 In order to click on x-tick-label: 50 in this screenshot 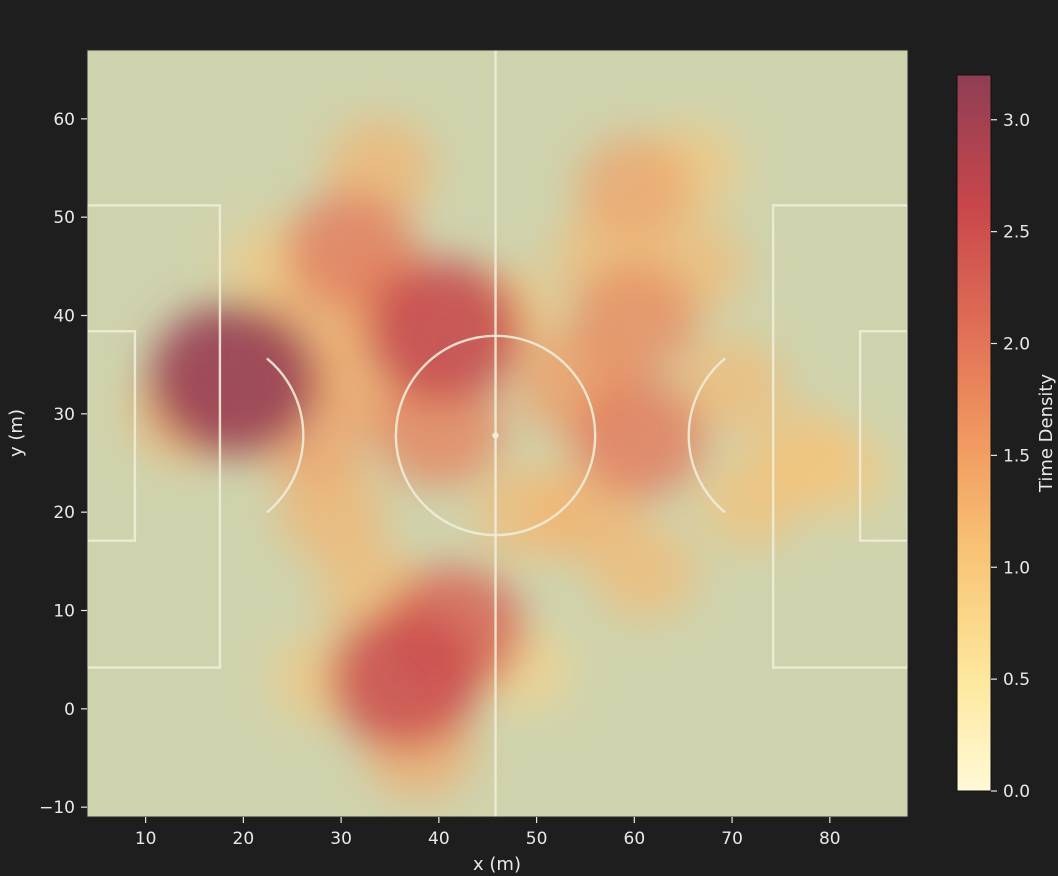, I will do `click(537, 839)`.